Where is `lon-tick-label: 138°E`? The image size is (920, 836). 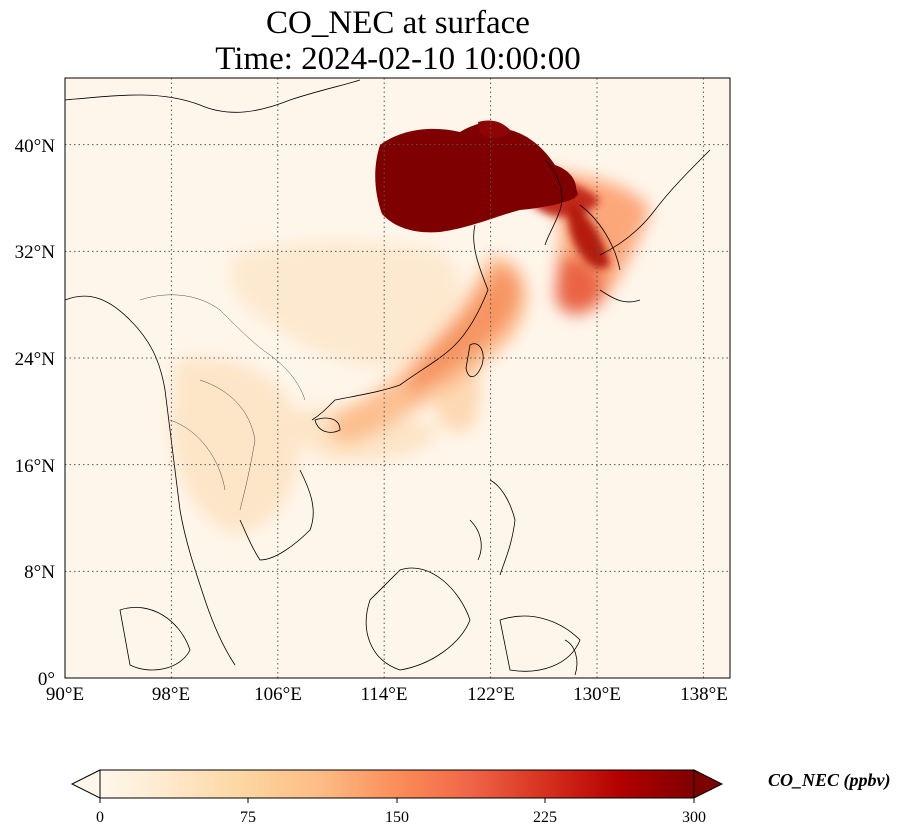 lon-tick-label: 138°E is located at coordinates (704, 694).